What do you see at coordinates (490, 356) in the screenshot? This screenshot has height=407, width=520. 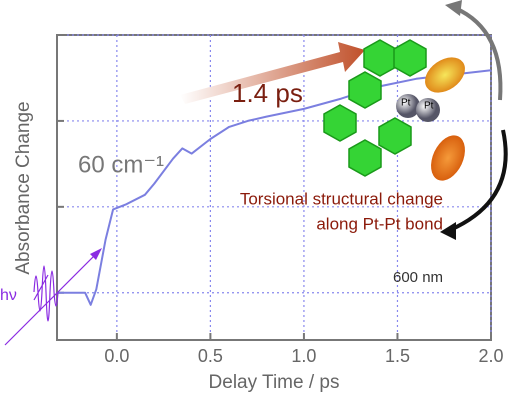 I see `x-tick-label: 2.0` at bounding box center [490, 356].